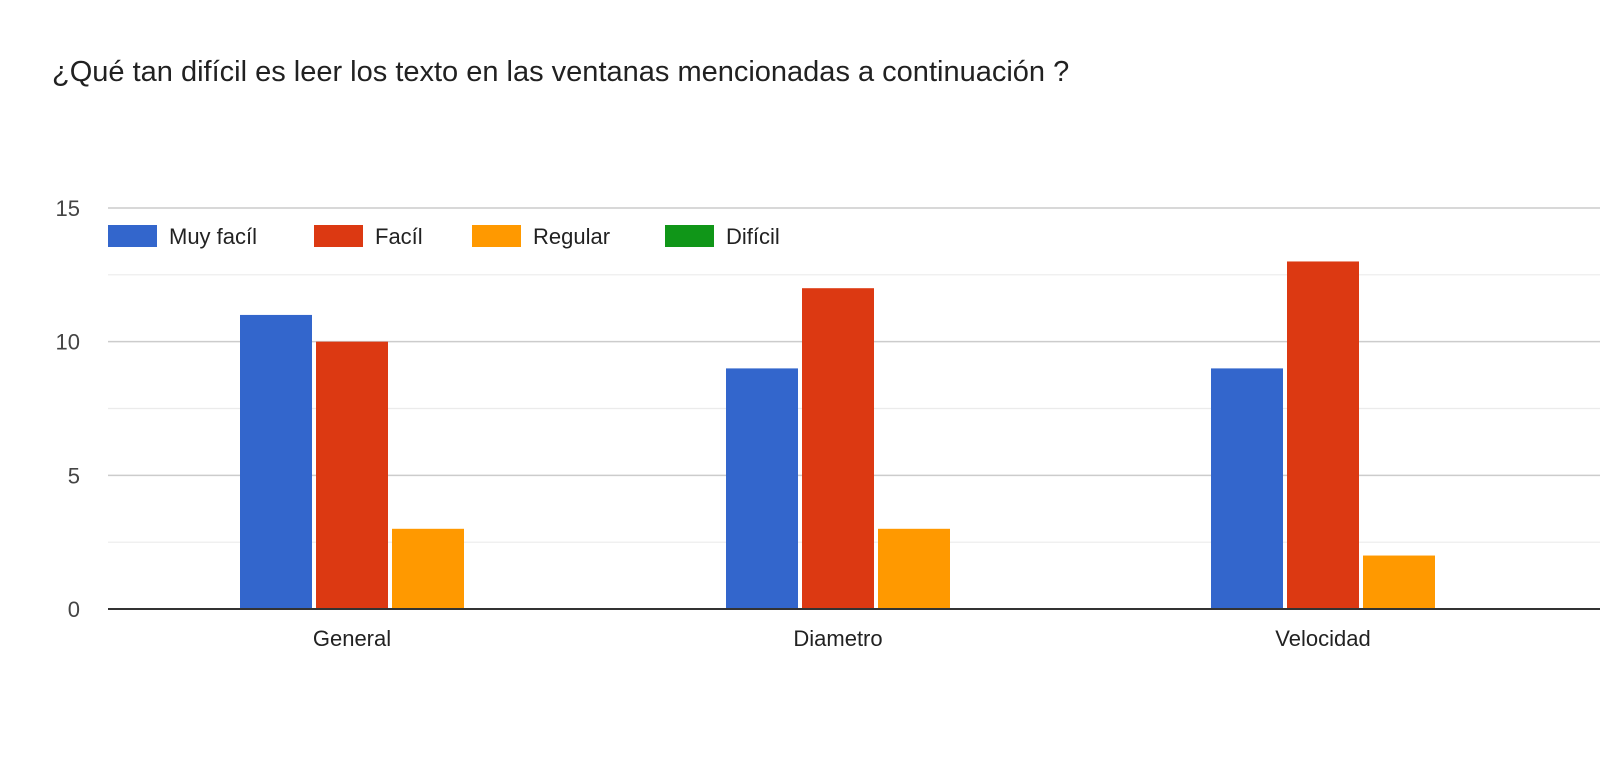 This screenshot has width=1600, height=783. I want to click on legend-label: Difícil, so click(753, 236).